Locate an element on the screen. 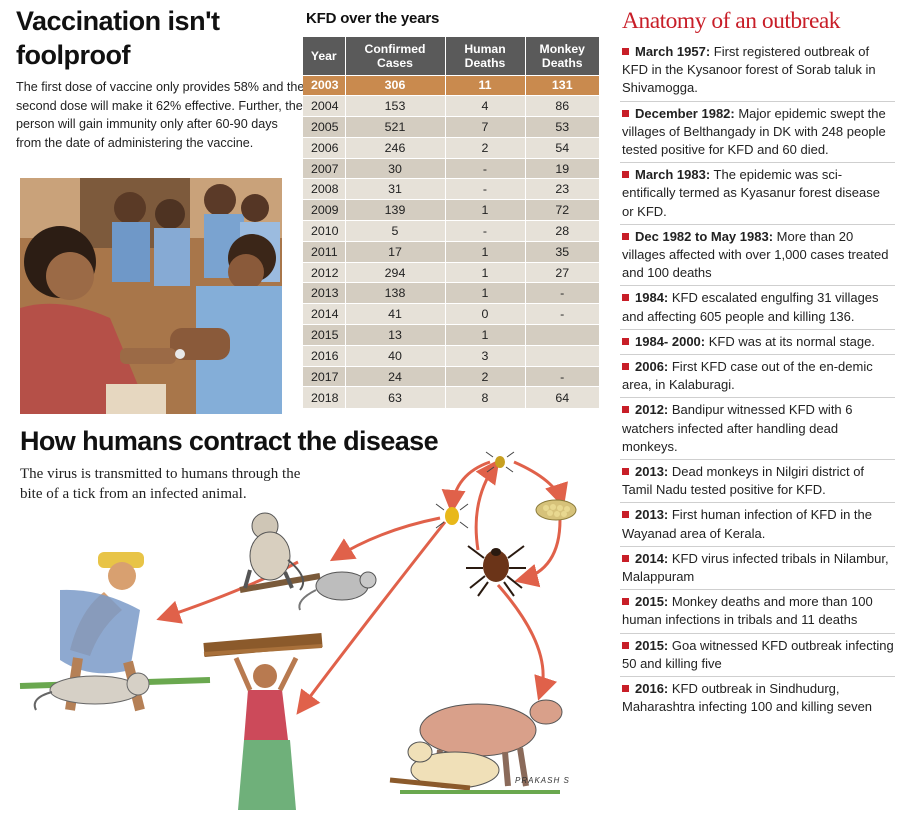 Image resolution: width=900 pixels, height=824 pixels. timeline-date: December 1982: is located at coordinates (685, 113).